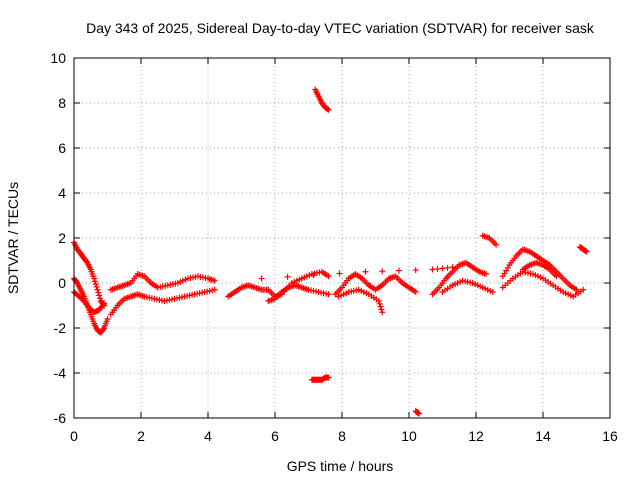  Describe the element at coordinates (543, 284) in the screenshot. I see `series-band-5-lower` at that location.